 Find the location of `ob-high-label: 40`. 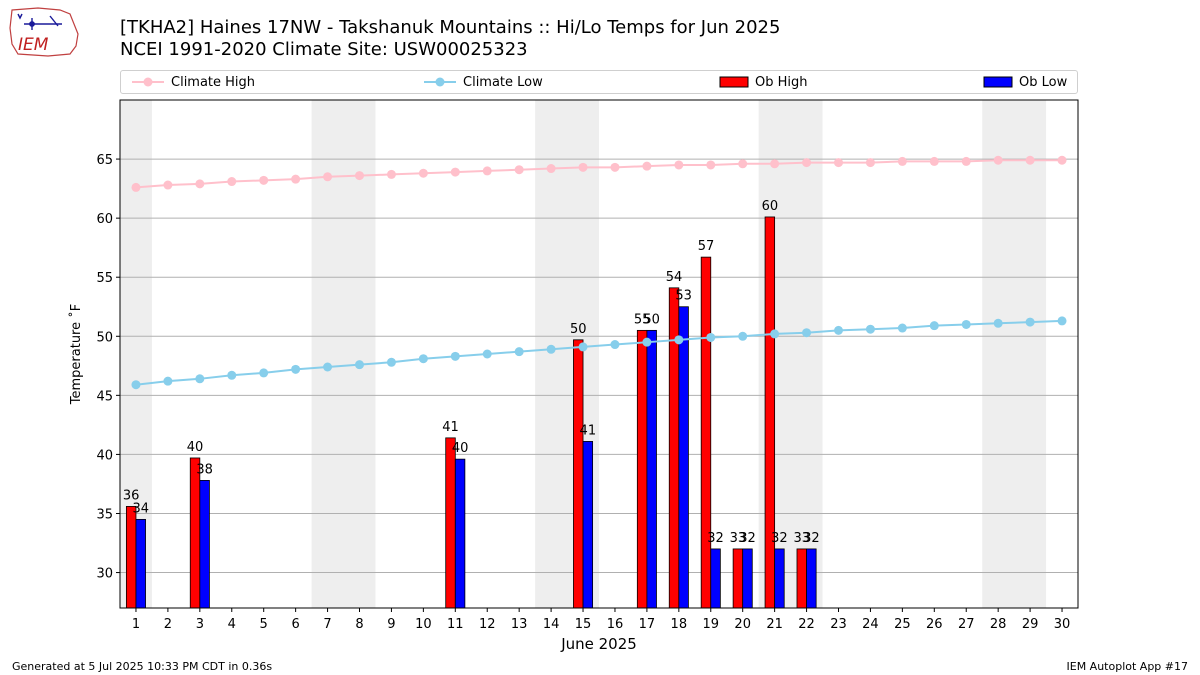

ob-high-label: 40 is located at coordinates (195, 447).